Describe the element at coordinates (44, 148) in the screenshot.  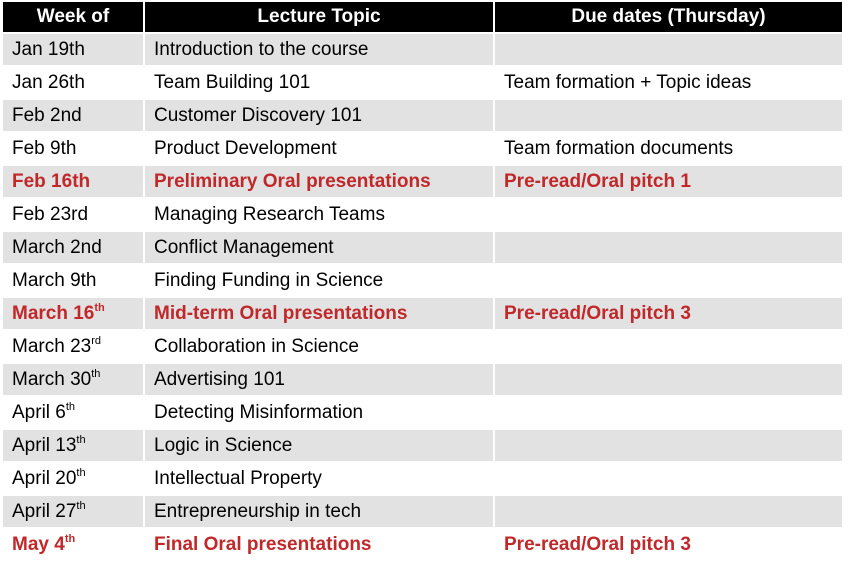
I see `week-text: Feb 9th` at that location.